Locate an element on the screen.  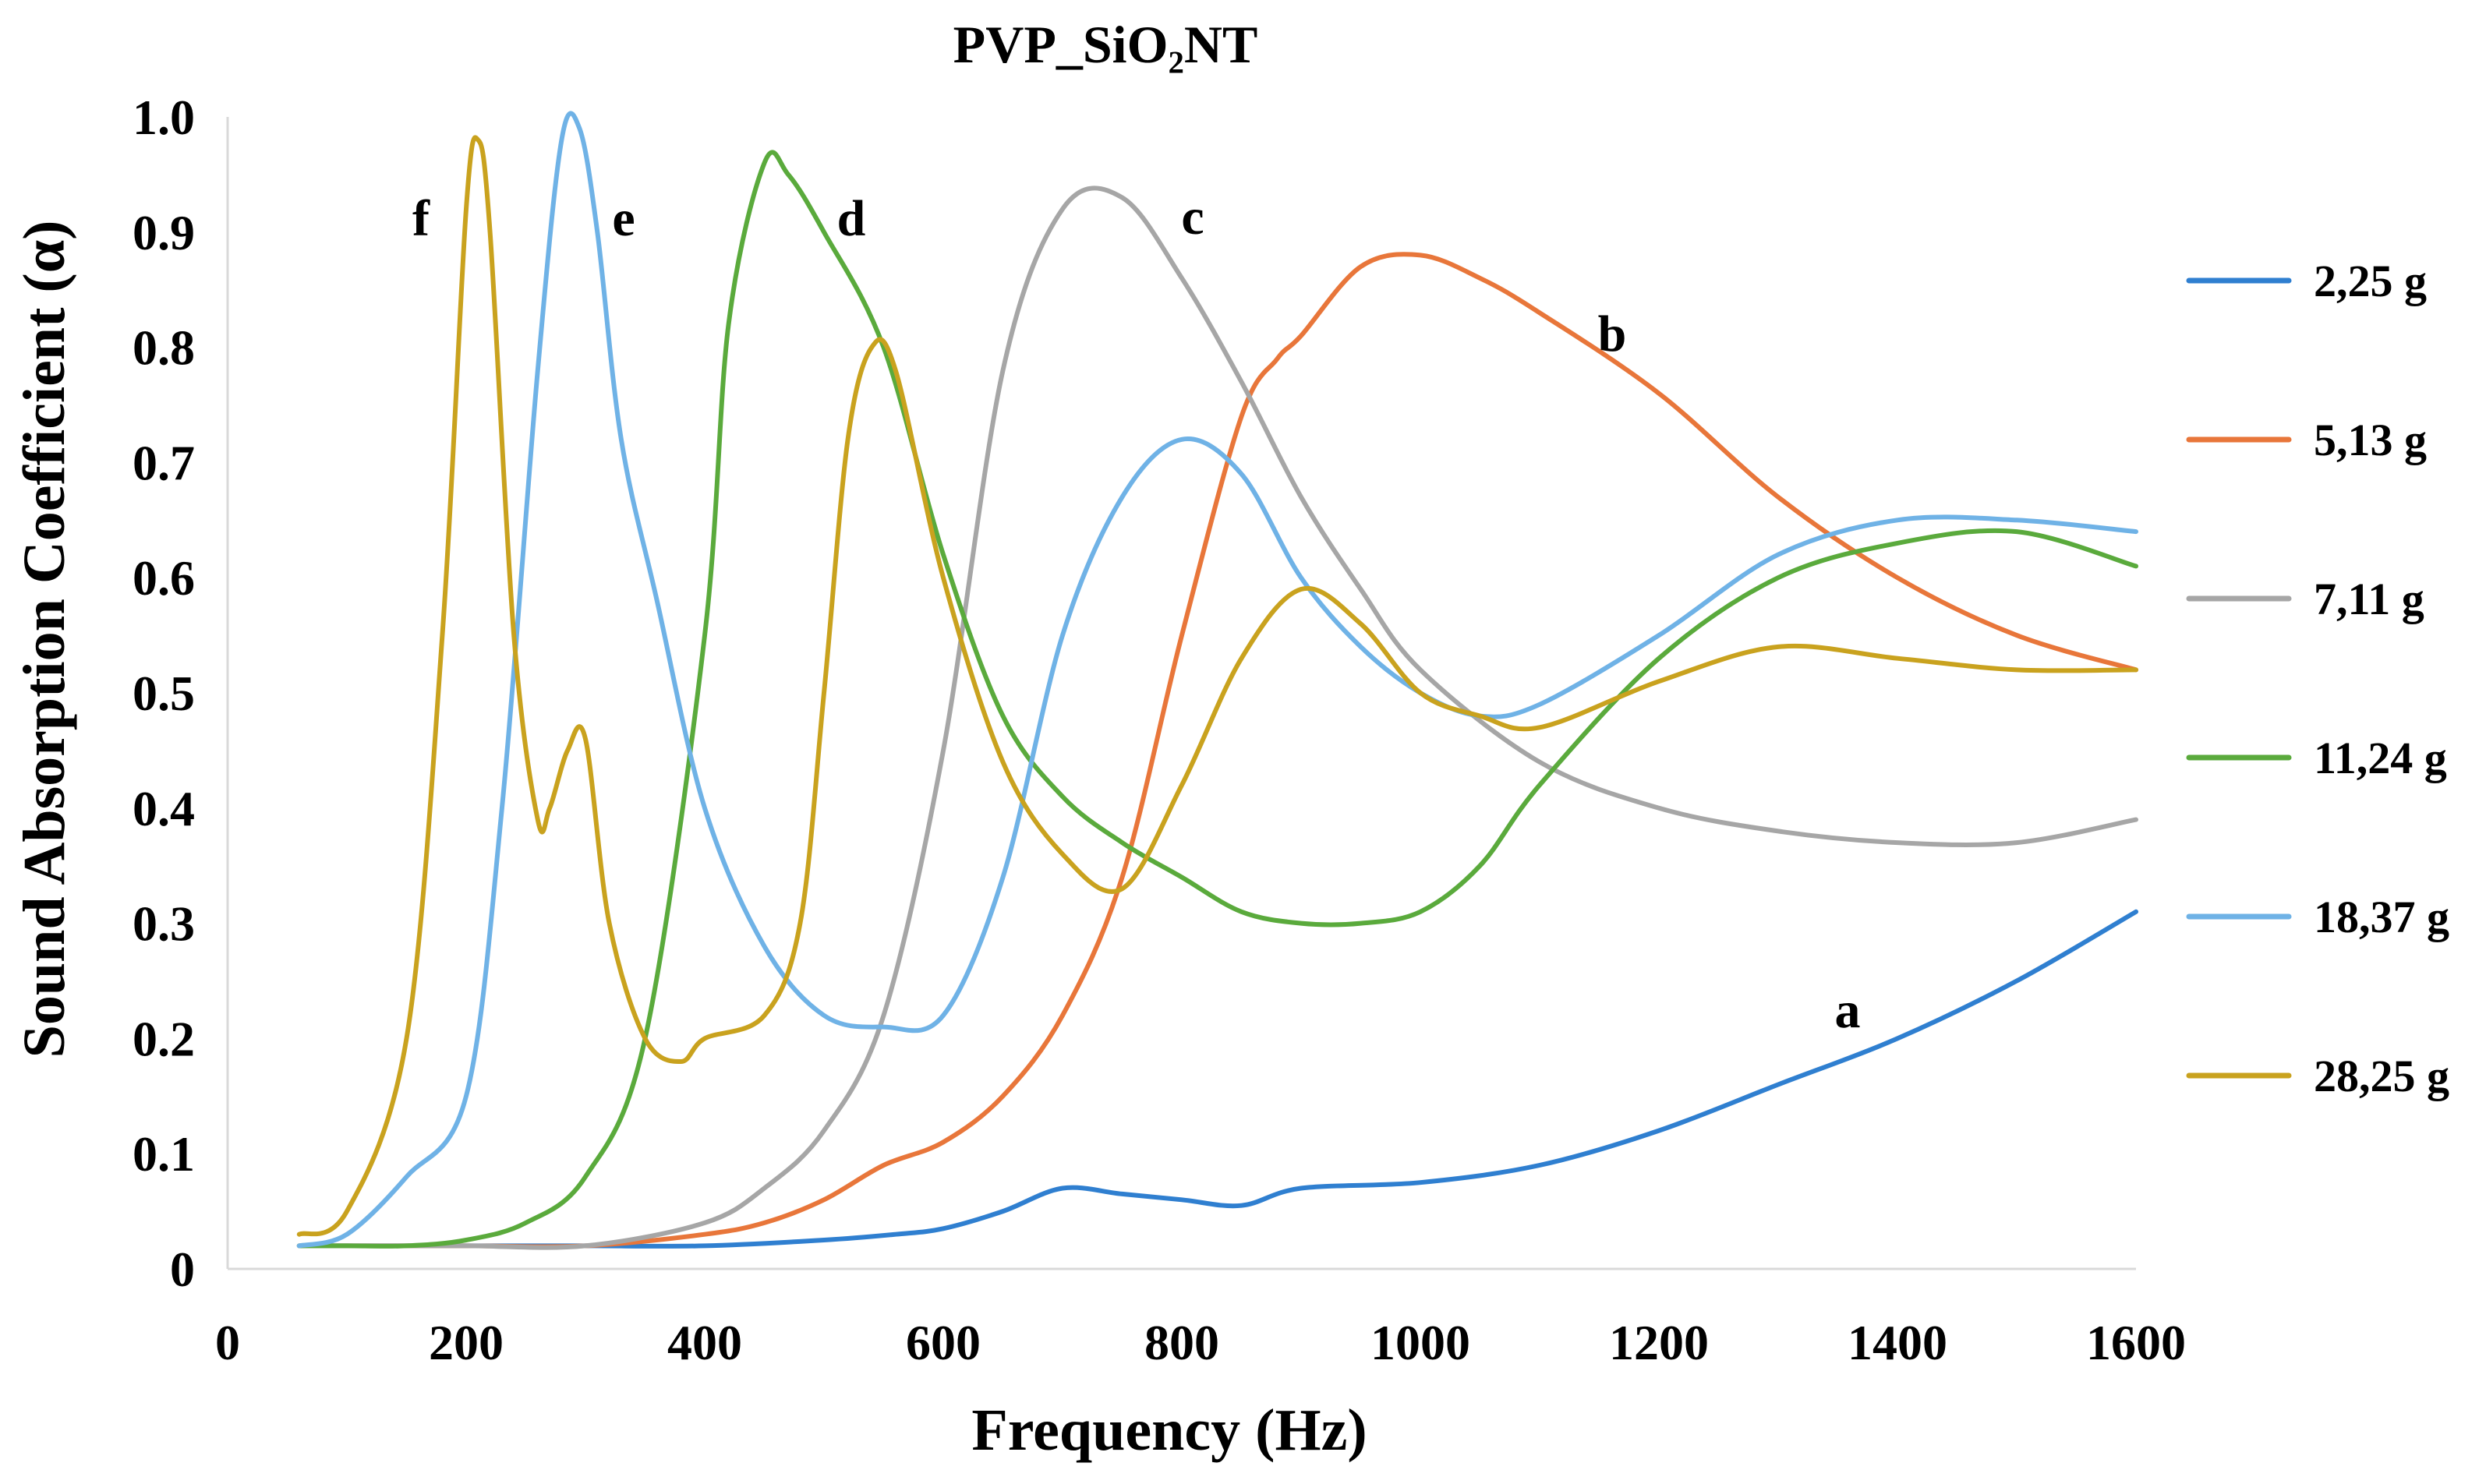
x-tick-label: 1600 is located at coordinates (2136, 1342).